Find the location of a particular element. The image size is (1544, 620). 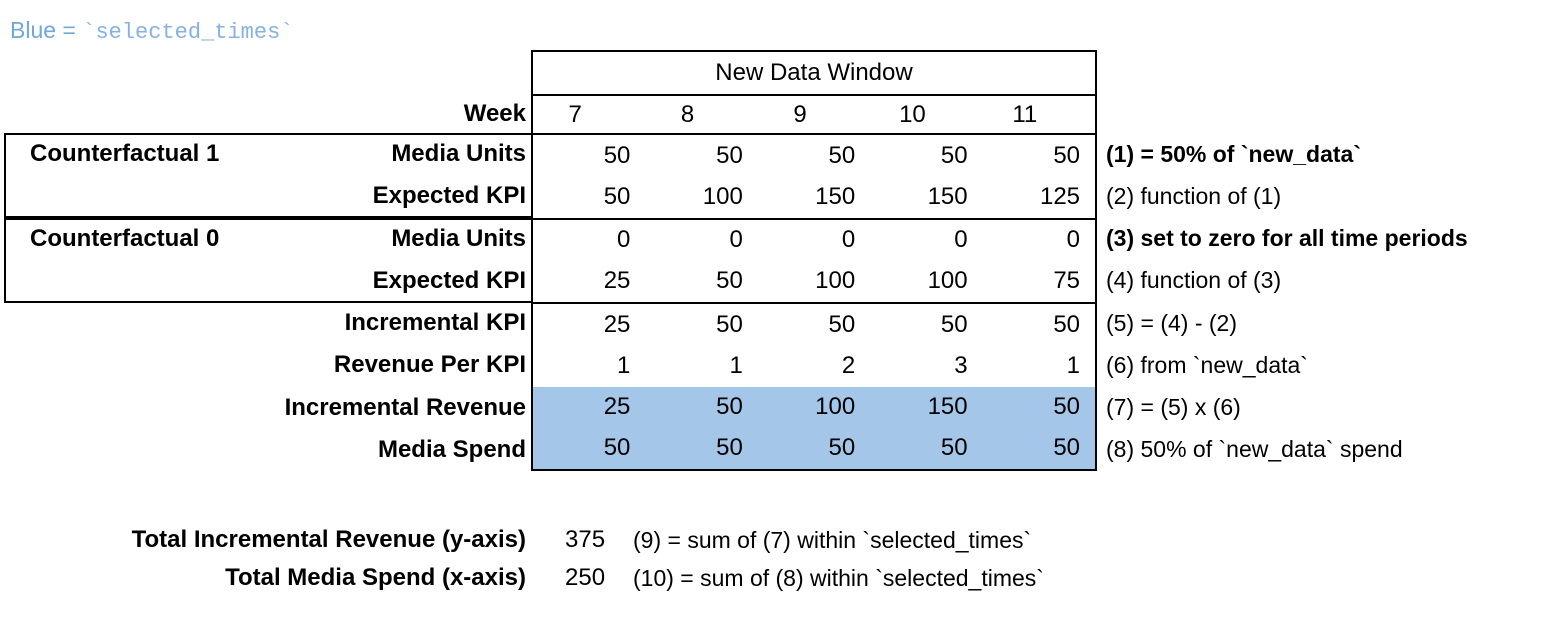

week-row: 7 8 9 10 11 is located at coordinates (814, 115).